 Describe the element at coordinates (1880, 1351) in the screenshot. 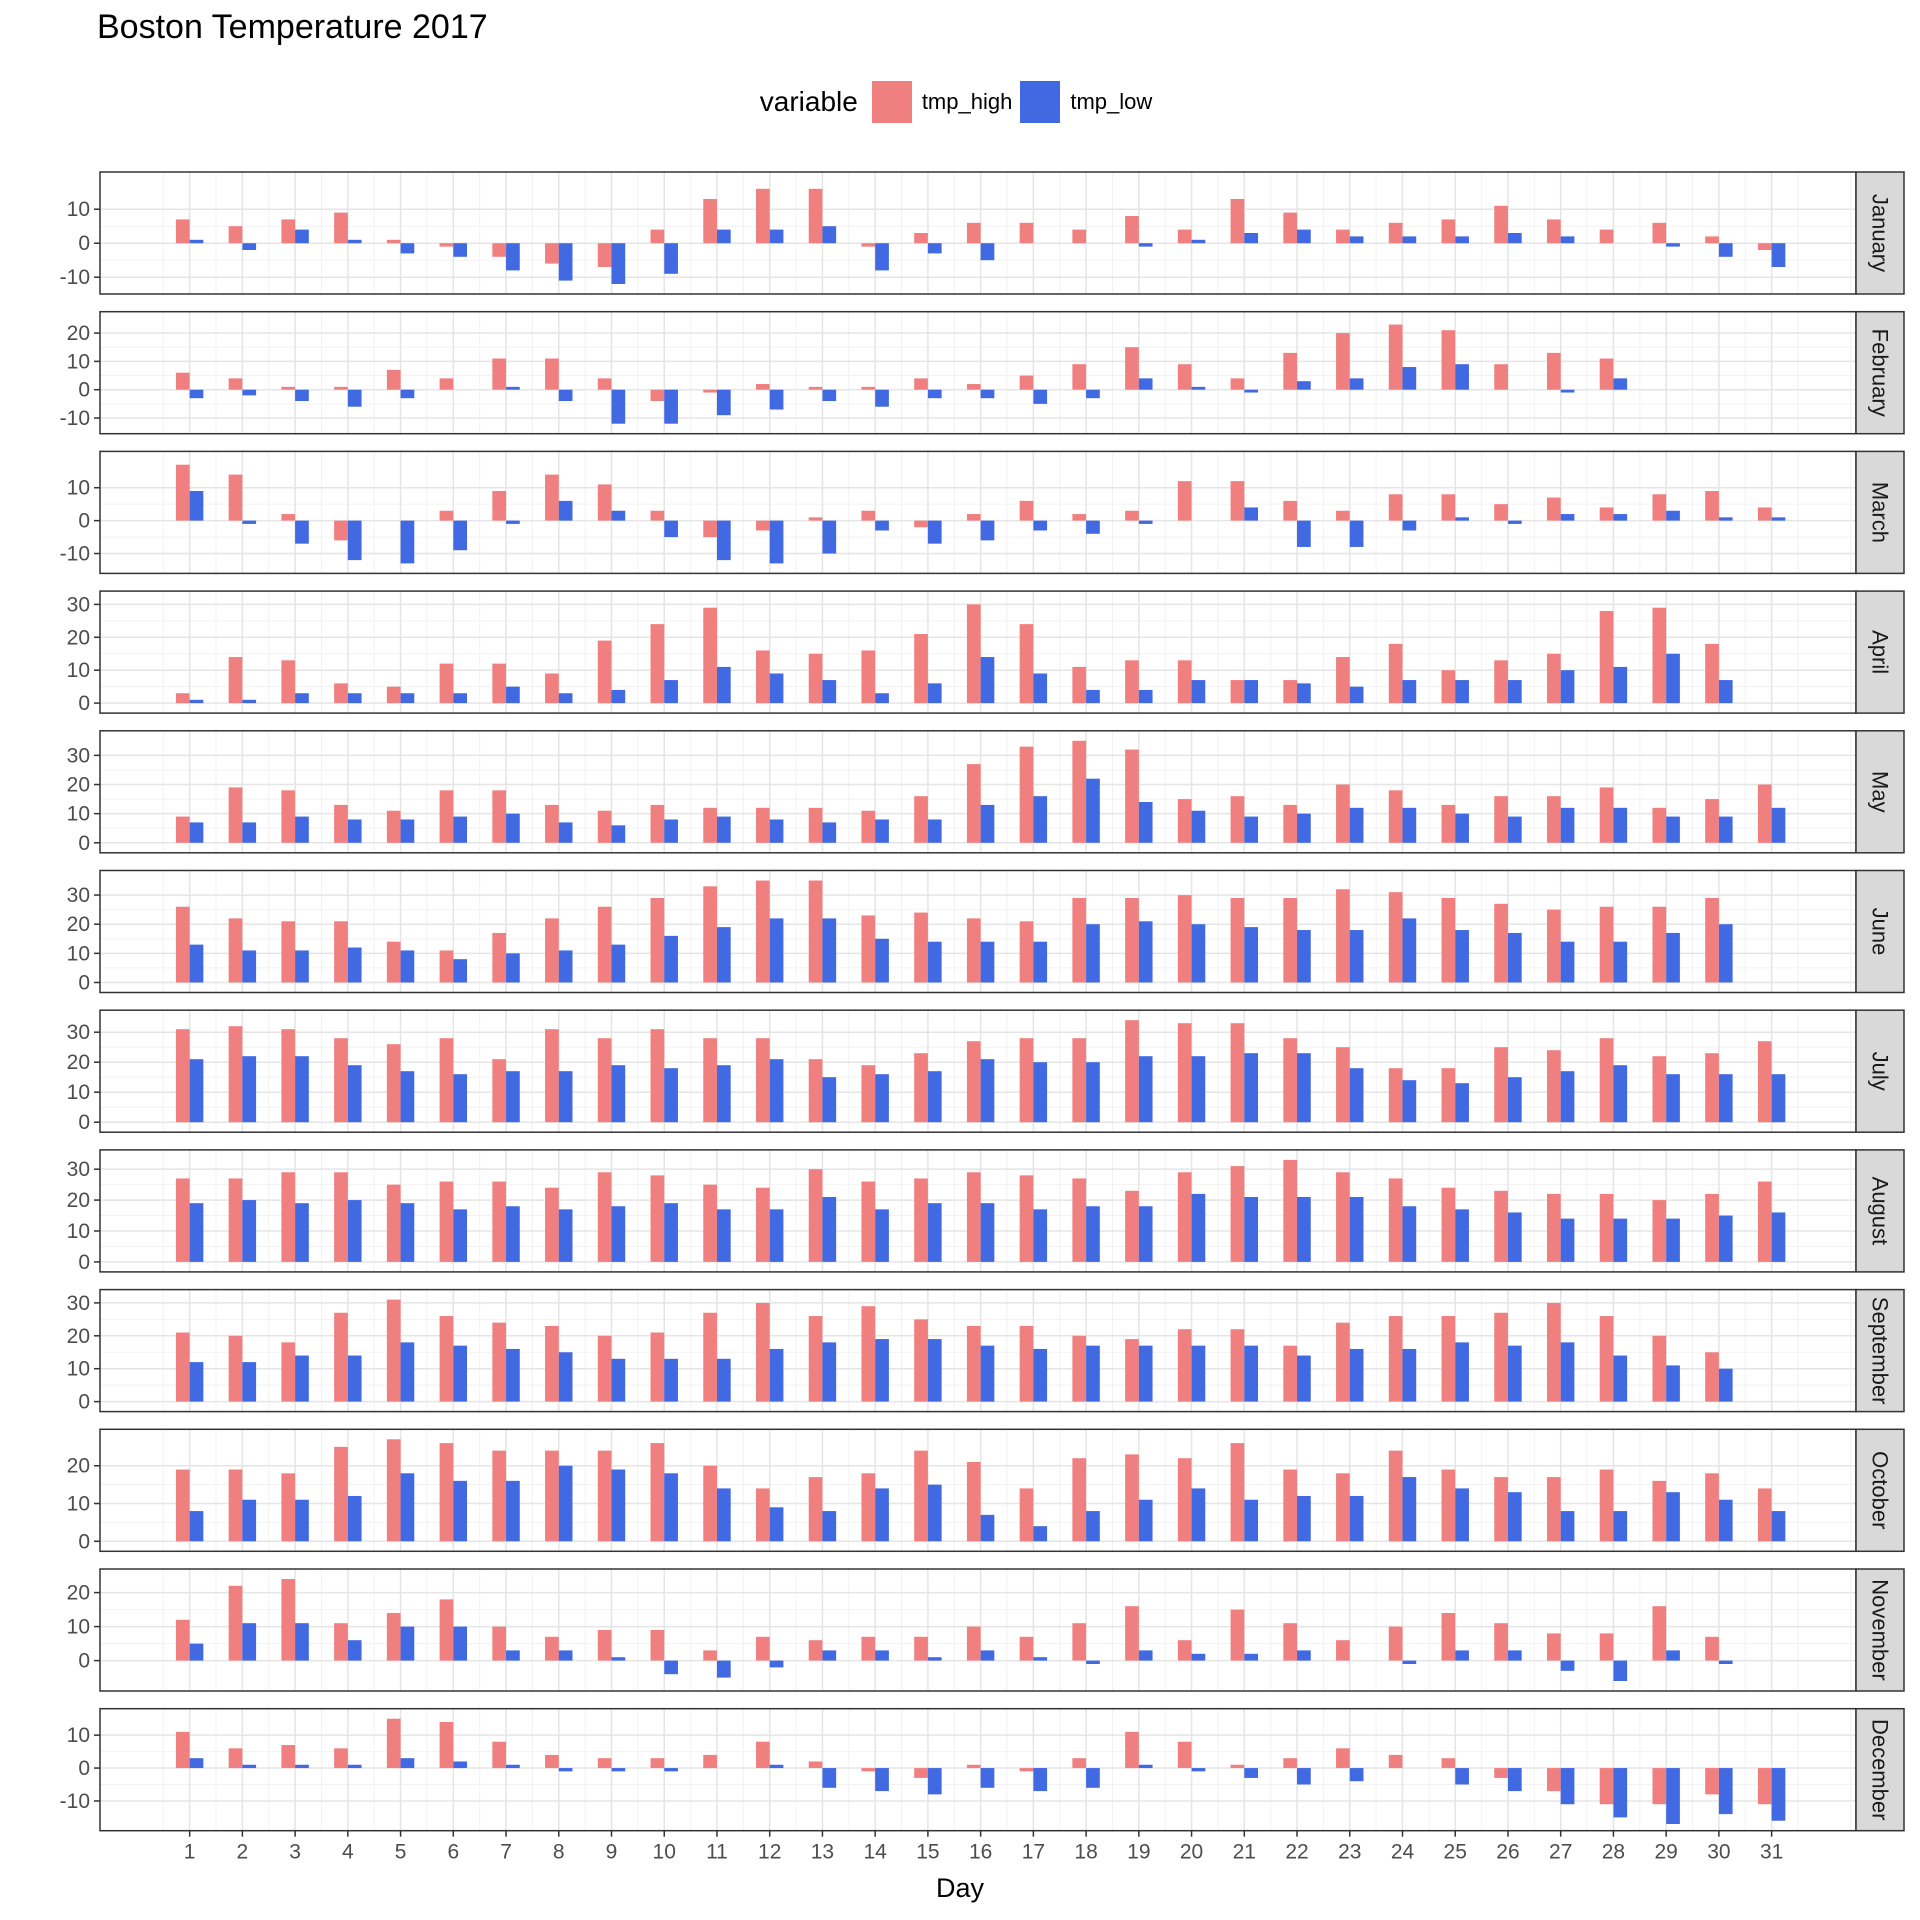

I see `strip-label-september: September` at that location.